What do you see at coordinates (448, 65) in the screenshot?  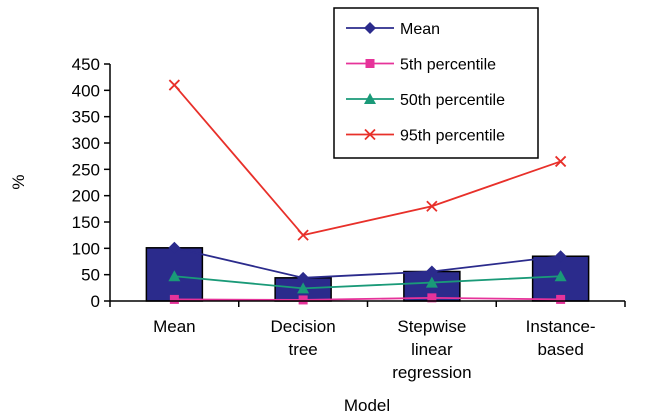 I see `legend-label-1: 5th percentile` at bounding box center [448, 65].